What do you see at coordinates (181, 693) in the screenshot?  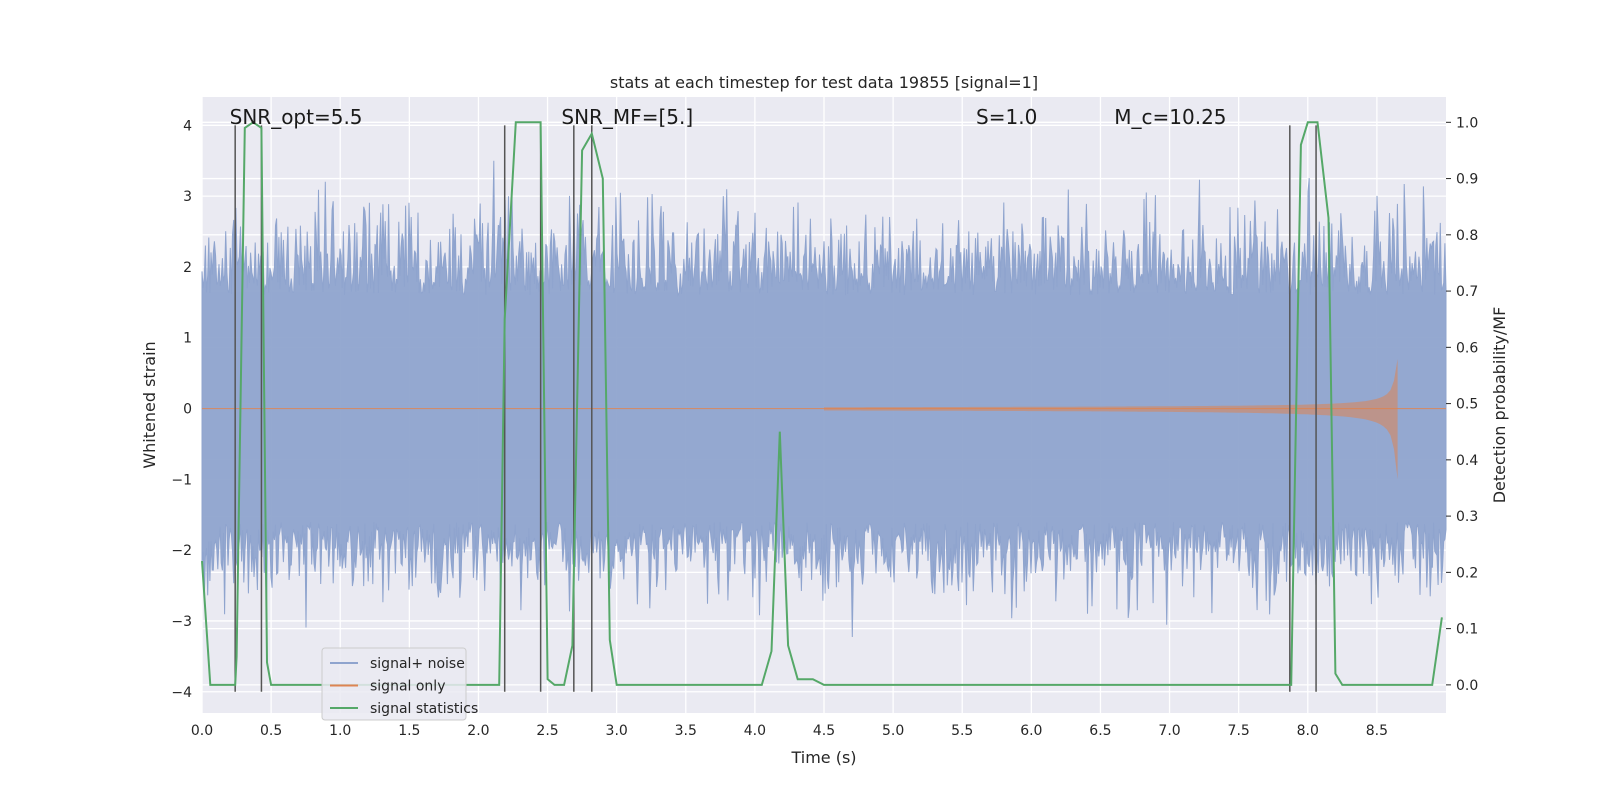 I see `y-tick-label: −4` at bounding box center [181, 693].